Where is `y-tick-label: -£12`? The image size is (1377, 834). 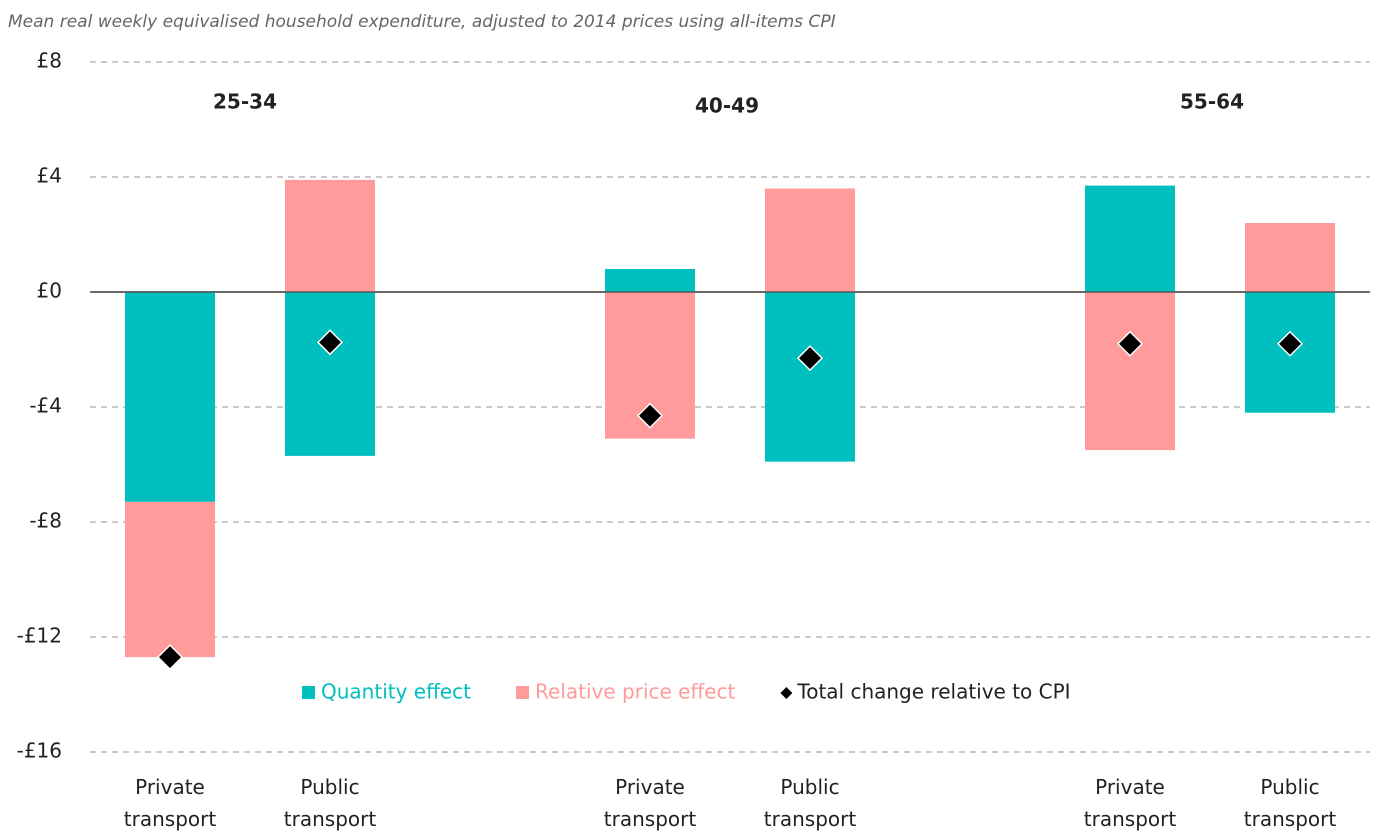 y-tick-label: -£12 is located at coordinates (39, 636).